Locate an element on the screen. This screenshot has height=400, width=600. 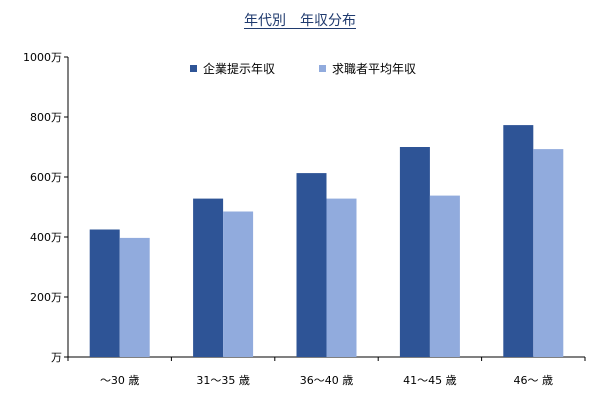
legend-item-offered-salary: 企業提示年収 is located at coordinates (232, 68).